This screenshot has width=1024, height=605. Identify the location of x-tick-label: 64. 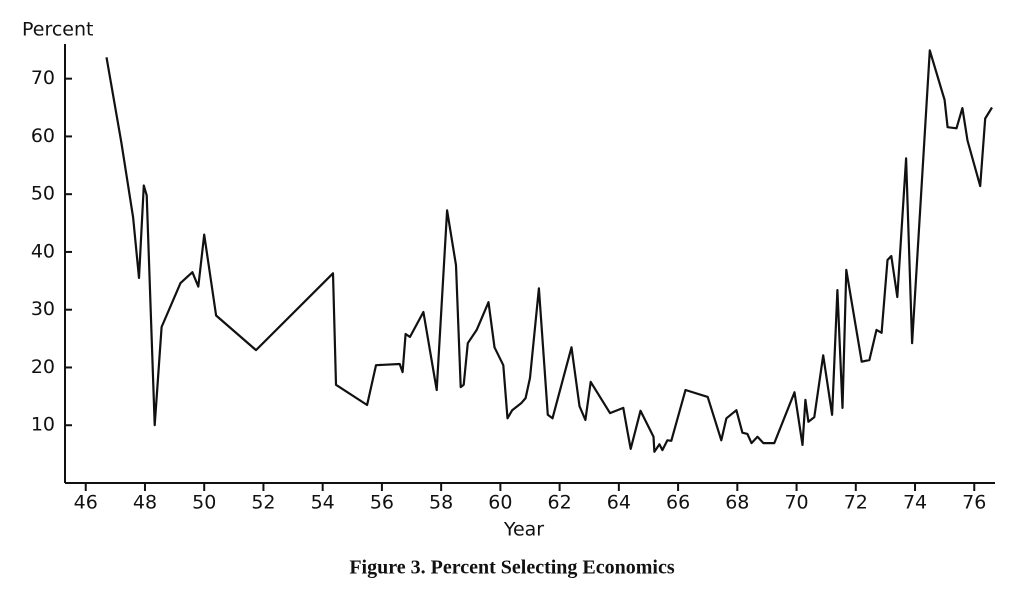
(619, 503).